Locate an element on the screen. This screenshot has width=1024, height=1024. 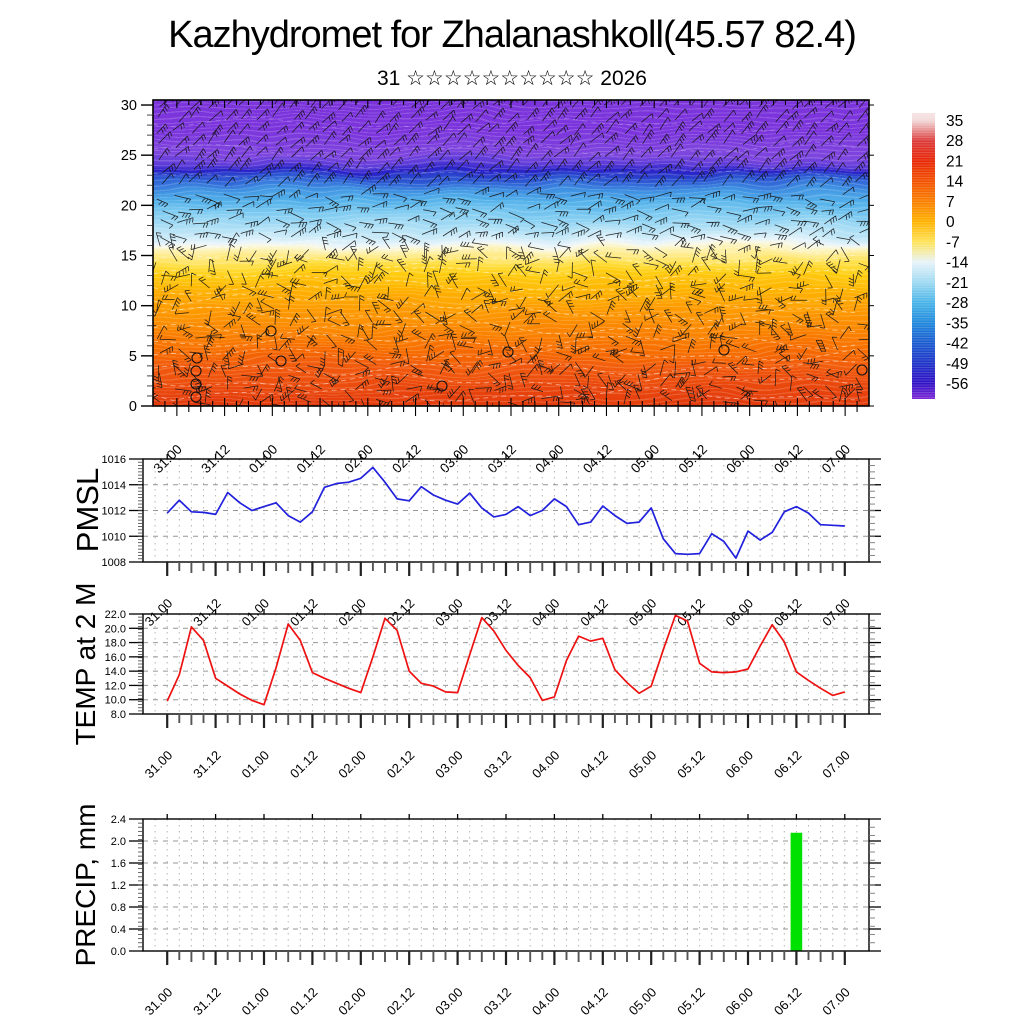
temp-panel-xtick-label: 01.00 is located at coordinates (256, 765).